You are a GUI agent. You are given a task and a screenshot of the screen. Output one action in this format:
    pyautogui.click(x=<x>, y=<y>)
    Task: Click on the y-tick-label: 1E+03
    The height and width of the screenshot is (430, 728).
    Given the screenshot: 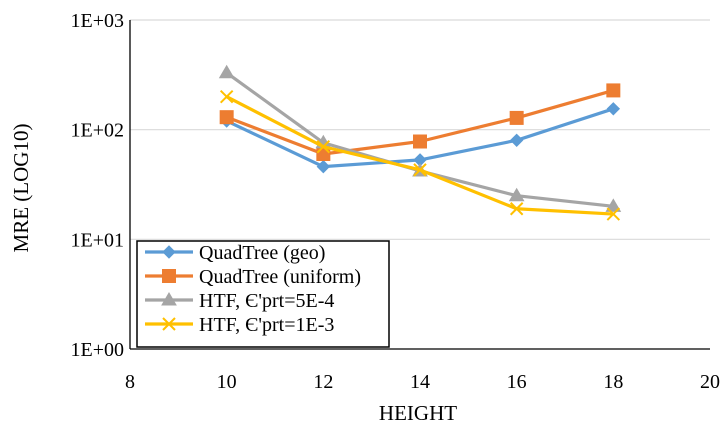 What is the action you would take?
    pyautogui.click(x=98, y=21)
    